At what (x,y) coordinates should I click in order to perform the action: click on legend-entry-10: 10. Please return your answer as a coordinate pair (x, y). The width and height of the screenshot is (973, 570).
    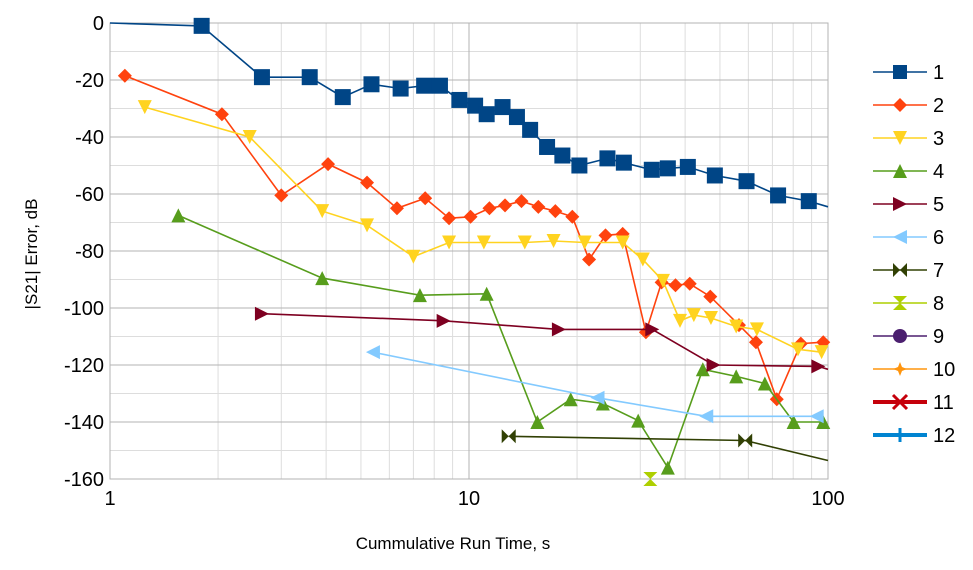
    Looking at the image, I should click on (914, 370).